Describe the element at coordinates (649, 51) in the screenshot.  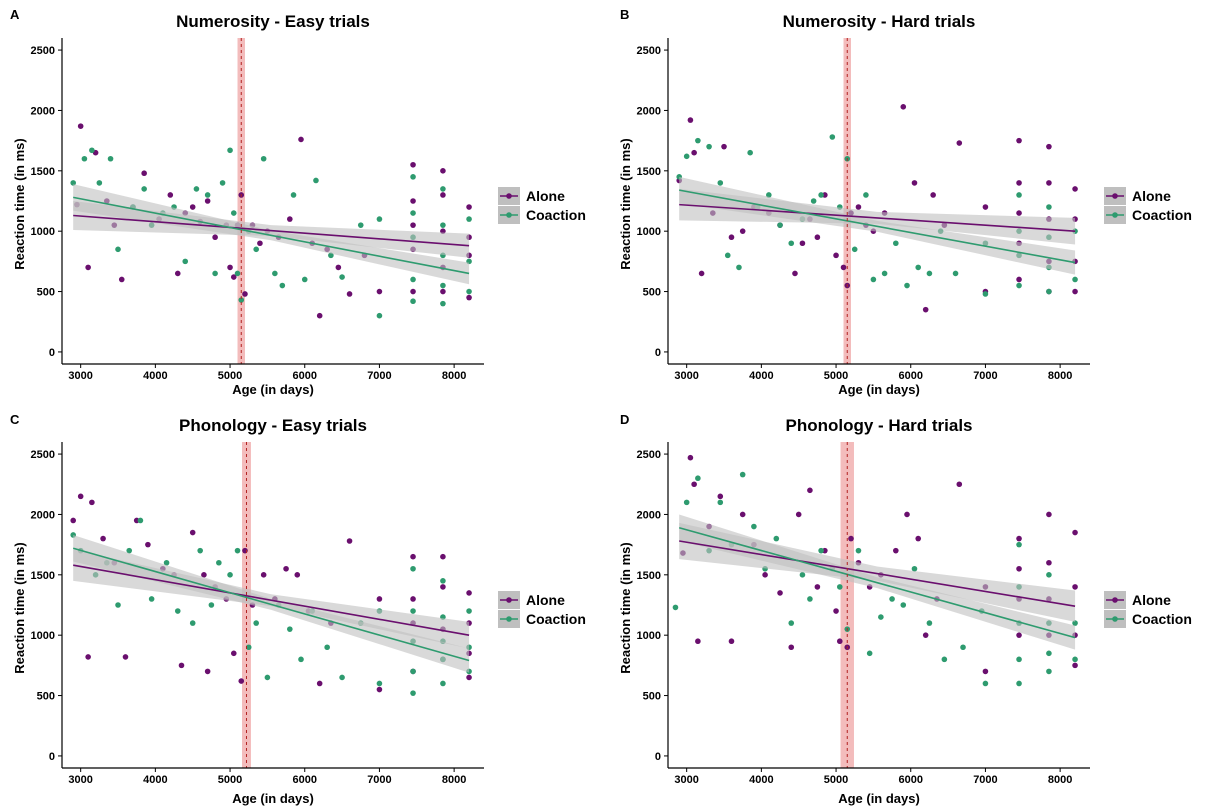
I see `y-tick-label: 2500` at that location.